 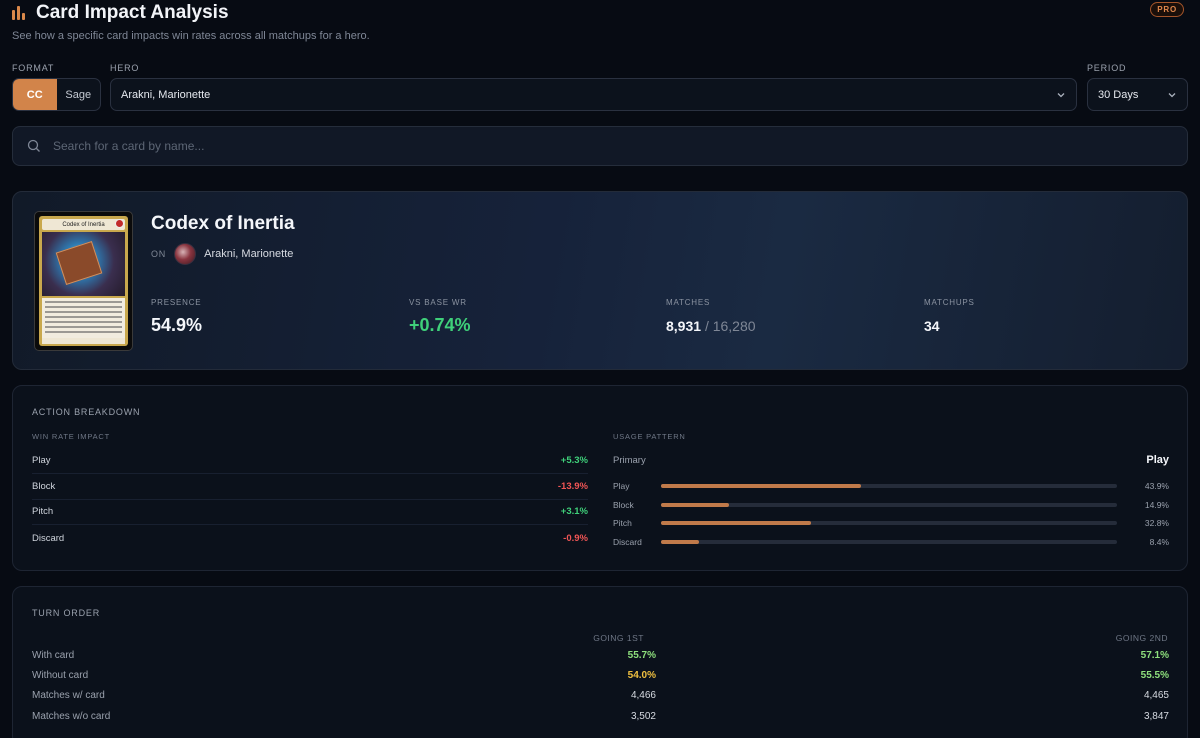 I want to click on turn-row-label: Without card, so click(x=60, y=675).